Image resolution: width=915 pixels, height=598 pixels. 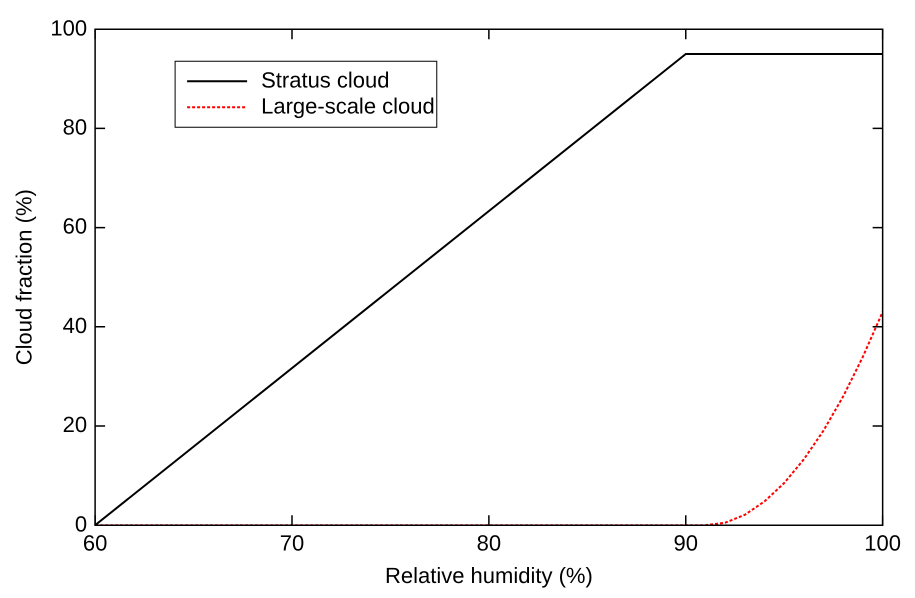 What do you see at coordinates (75, 325) in the screenshot?
I see `y-tick-label: 40` at bounding box center [75, 325].